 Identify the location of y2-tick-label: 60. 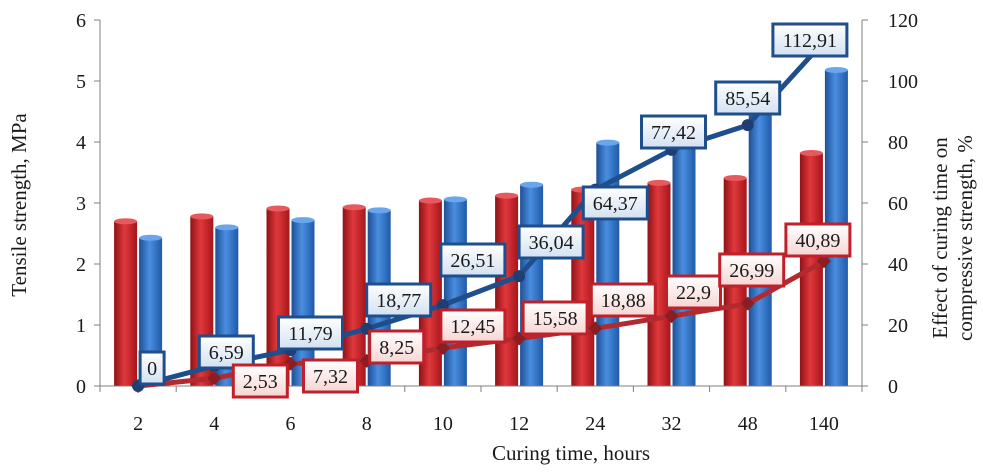
(898, 204).